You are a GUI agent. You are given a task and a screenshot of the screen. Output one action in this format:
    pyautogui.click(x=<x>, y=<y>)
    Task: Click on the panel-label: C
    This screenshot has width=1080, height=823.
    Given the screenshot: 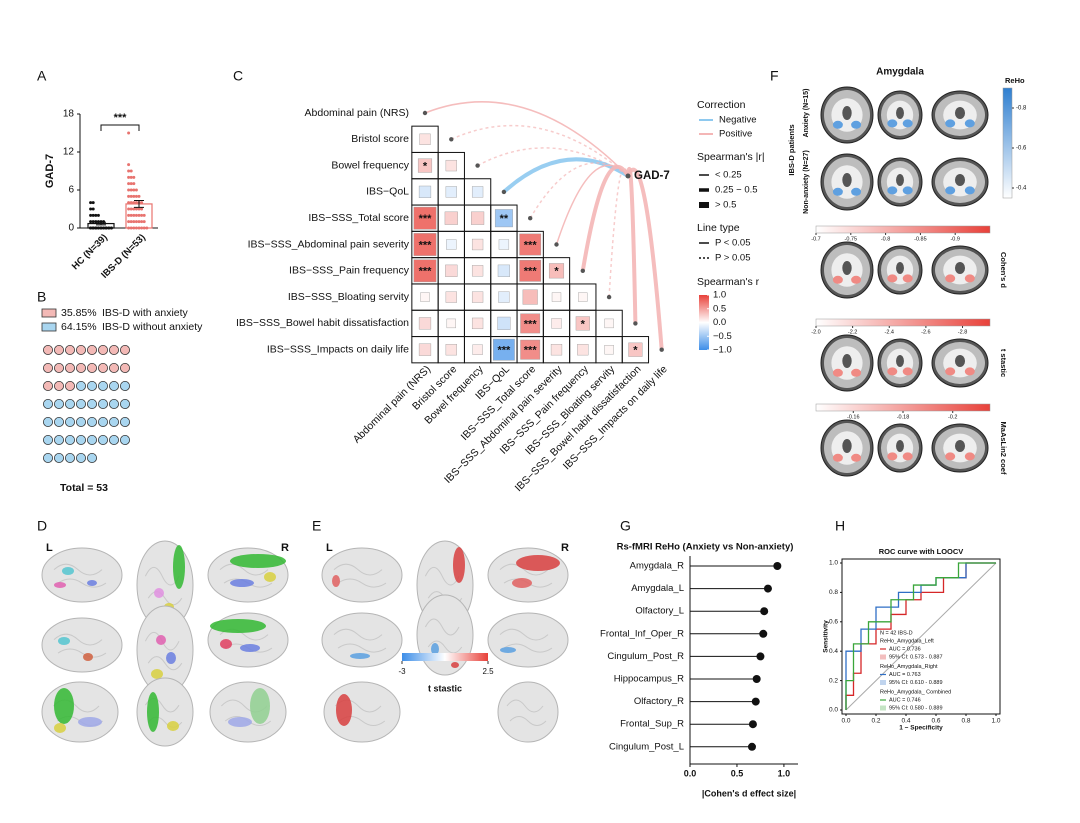 What is the action you would take?
    pyautogui.click(x=238, y=76)
    